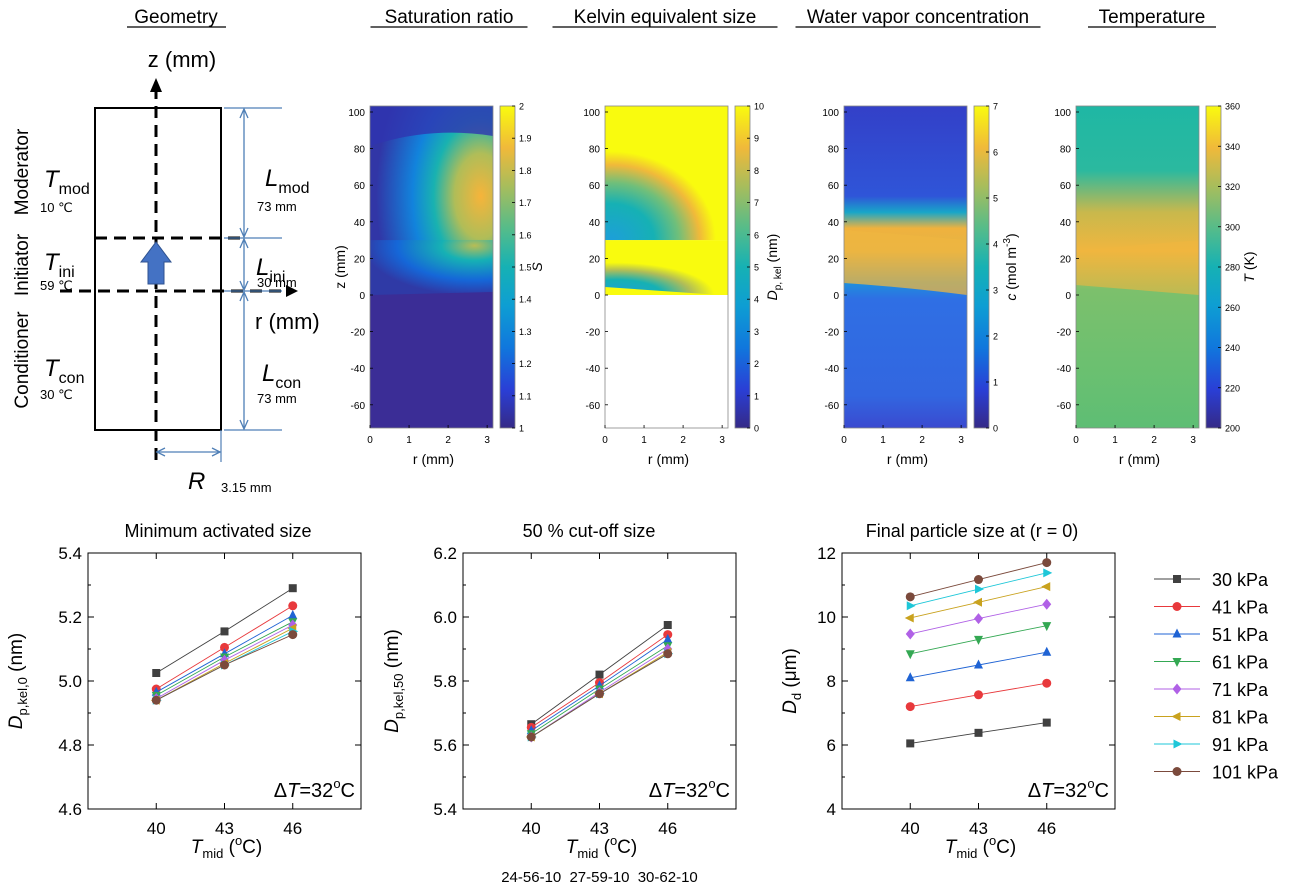  What do you see at coordinates (156, 85) in the screenshot?
I see `z-axis-arrowhead` at bounding box center [156, 85].